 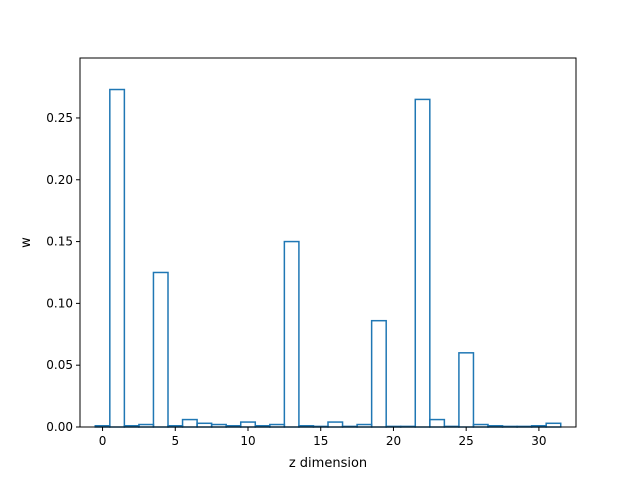 I want to click on x-tick-label: 10, so click(x=247, y=441).